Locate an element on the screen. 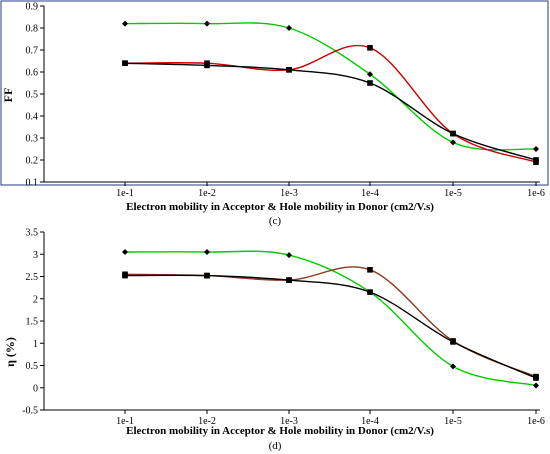 The height and width of the screenshot is (454, 550). panel-caption-c: (c) is located at coordinates (275, 221).